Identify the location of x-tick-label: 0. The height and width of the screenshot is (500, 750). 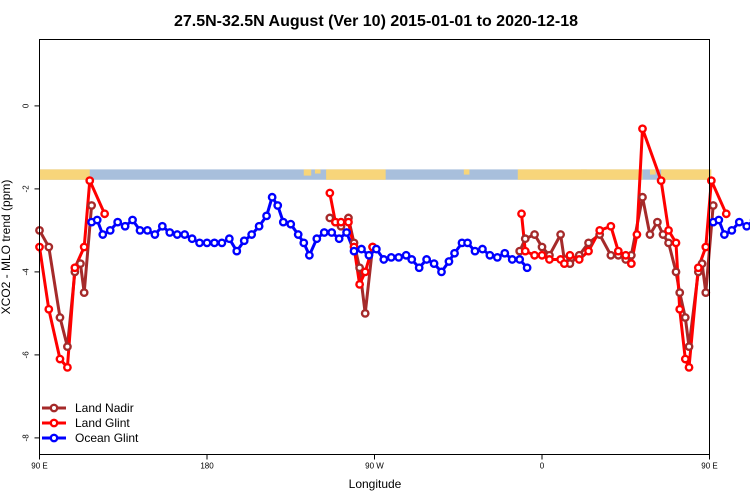
(542, 466).